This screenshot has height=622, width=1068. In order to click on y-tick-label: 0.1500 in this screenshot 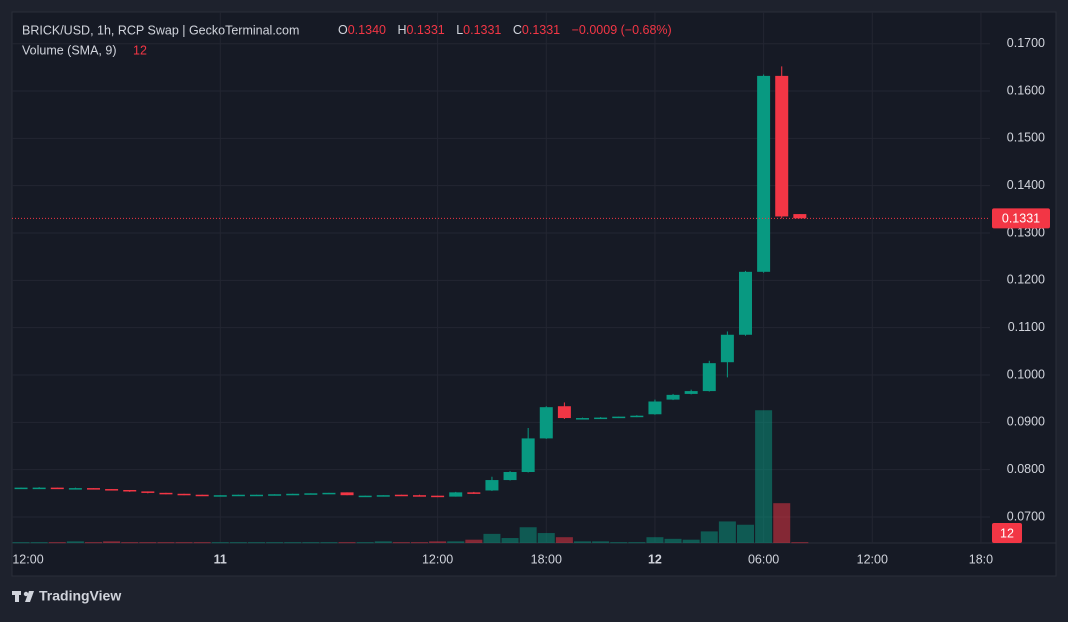, I will do `click(1026, 138)`.